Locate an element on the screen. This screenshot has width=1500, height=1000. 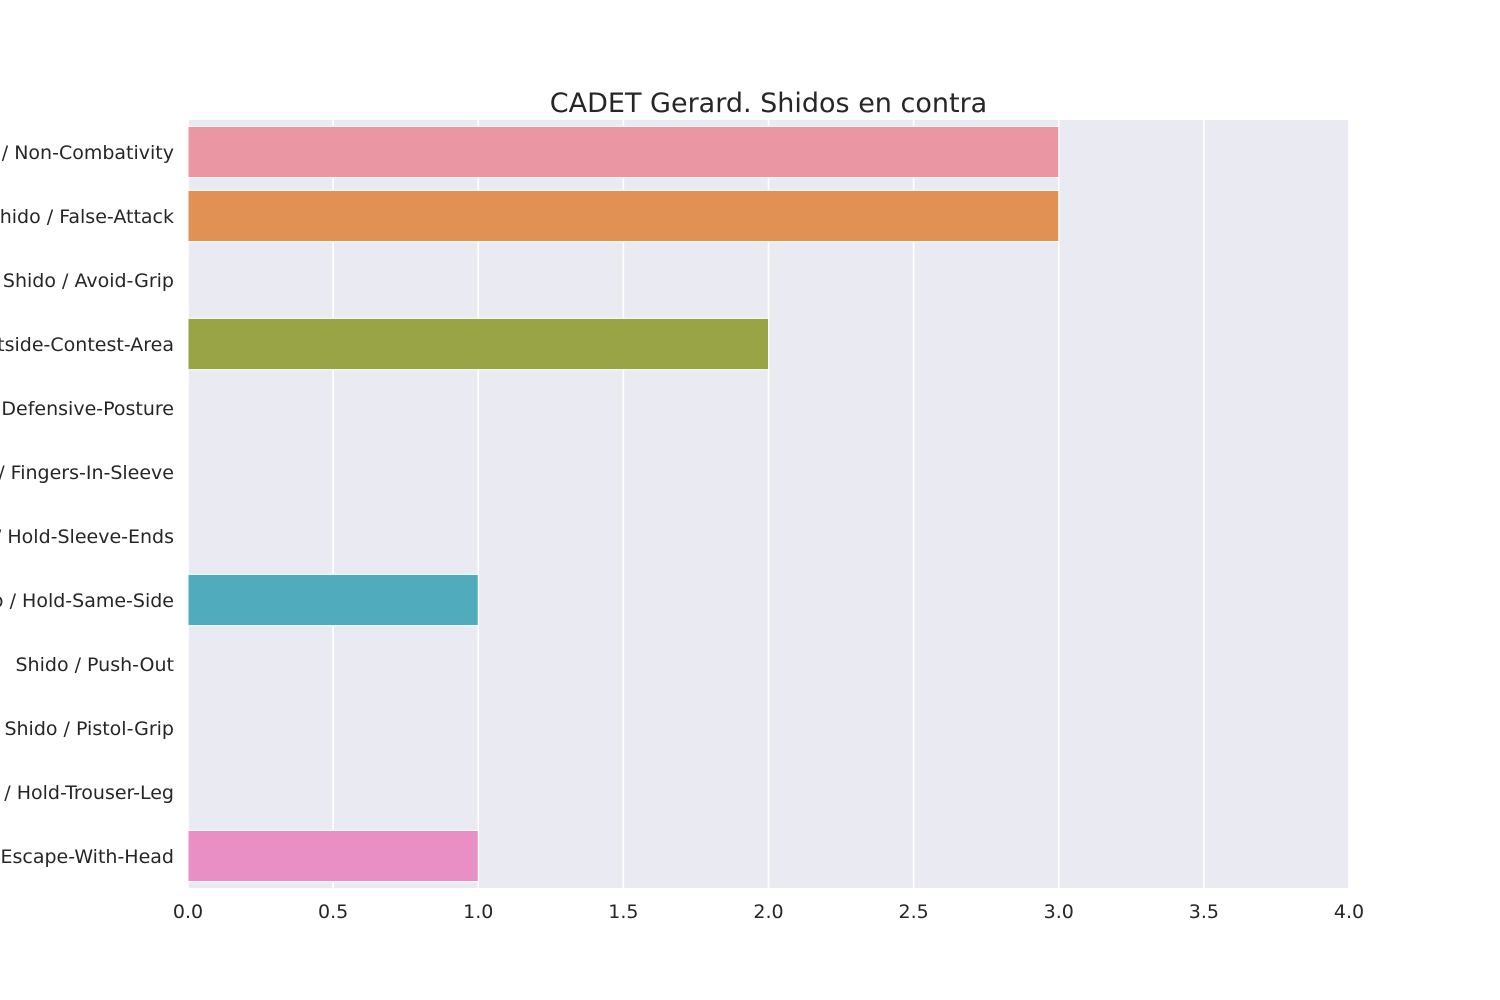
y-tick-label: Shido / Outside-Contest-Area is located at coordinates (87, 345).